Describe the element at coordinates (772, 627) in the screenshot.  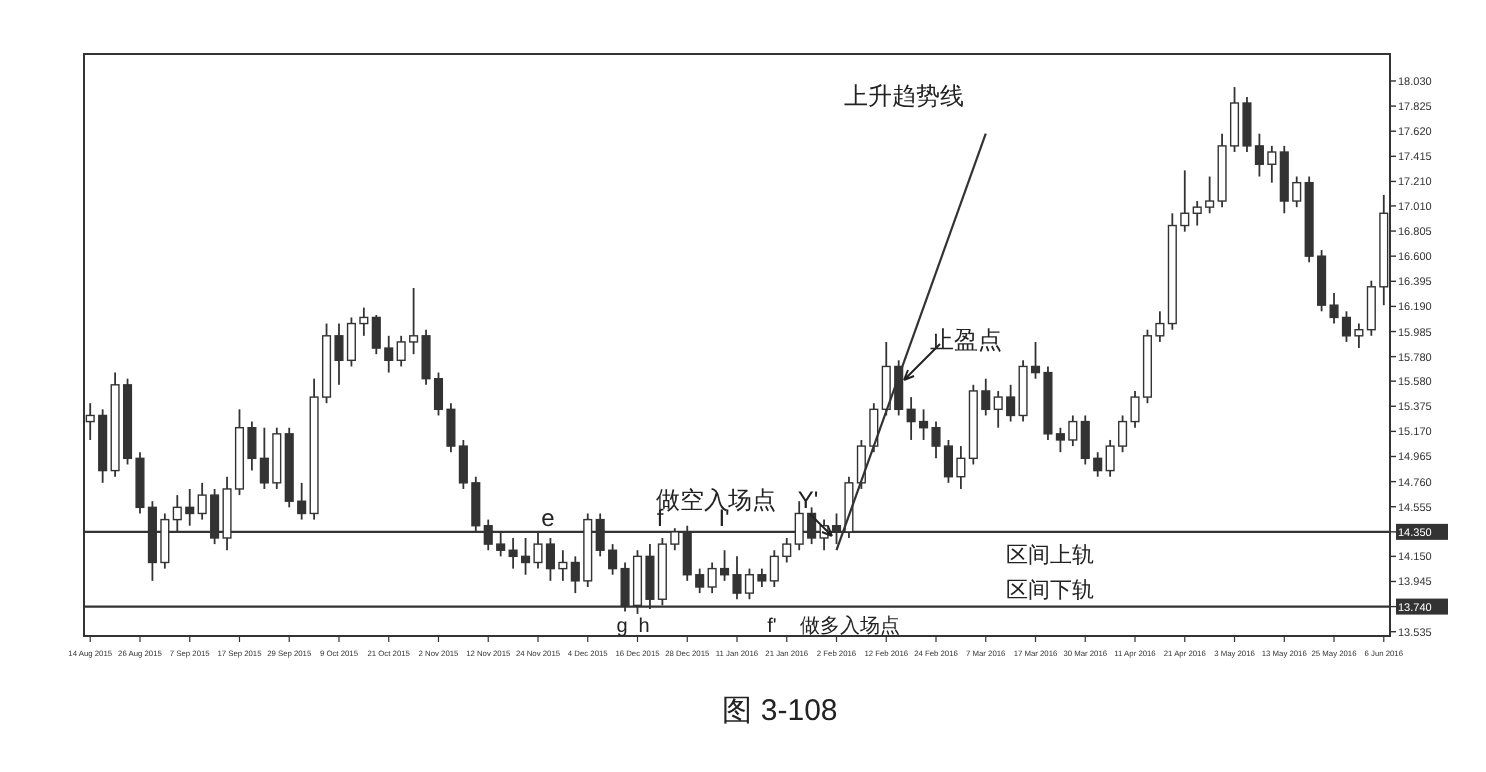
I see `annotation: f'` at that location.